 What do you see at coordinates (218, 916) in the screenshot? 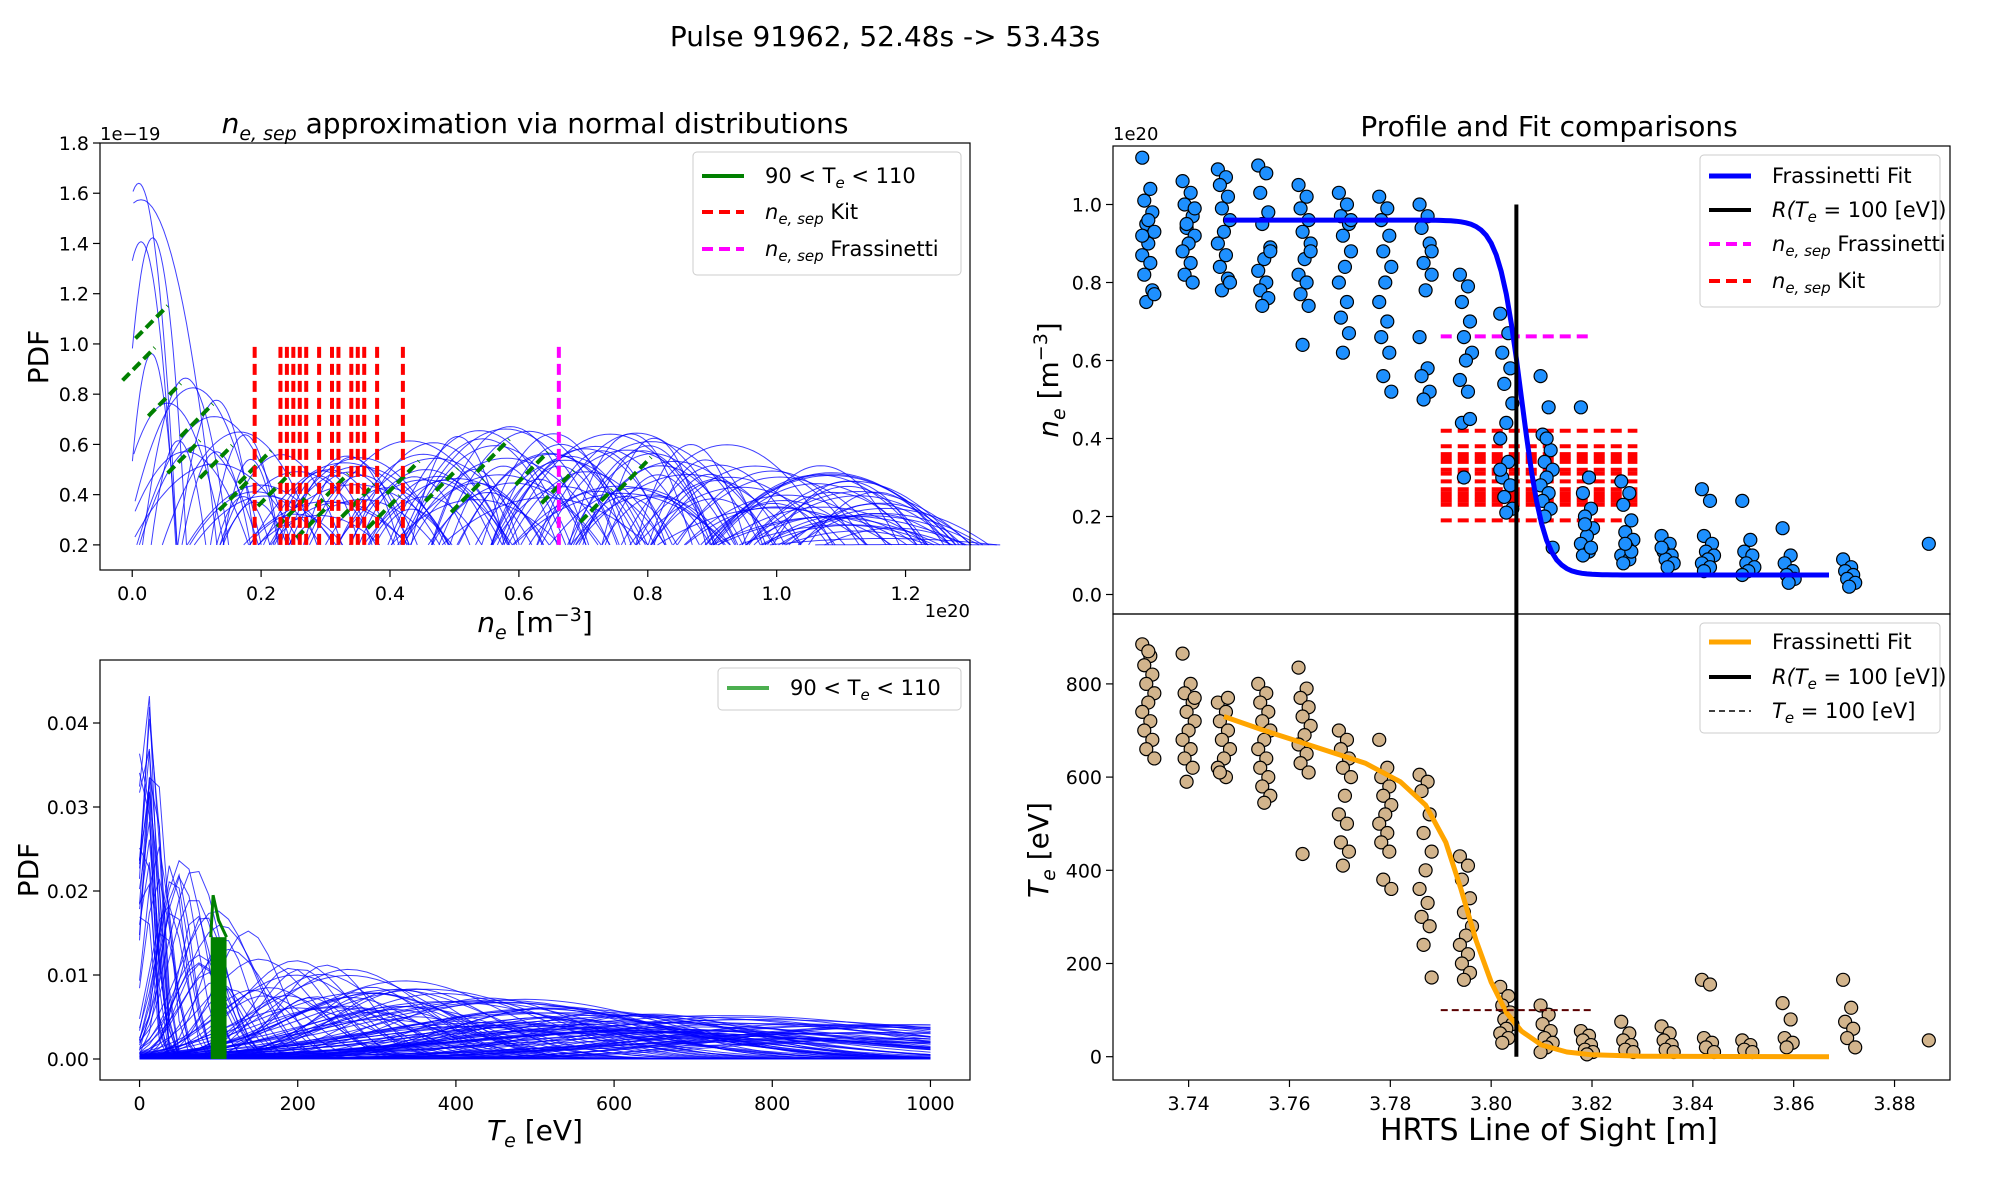
I see `te-window-peak` at bounding box center [218, 916].